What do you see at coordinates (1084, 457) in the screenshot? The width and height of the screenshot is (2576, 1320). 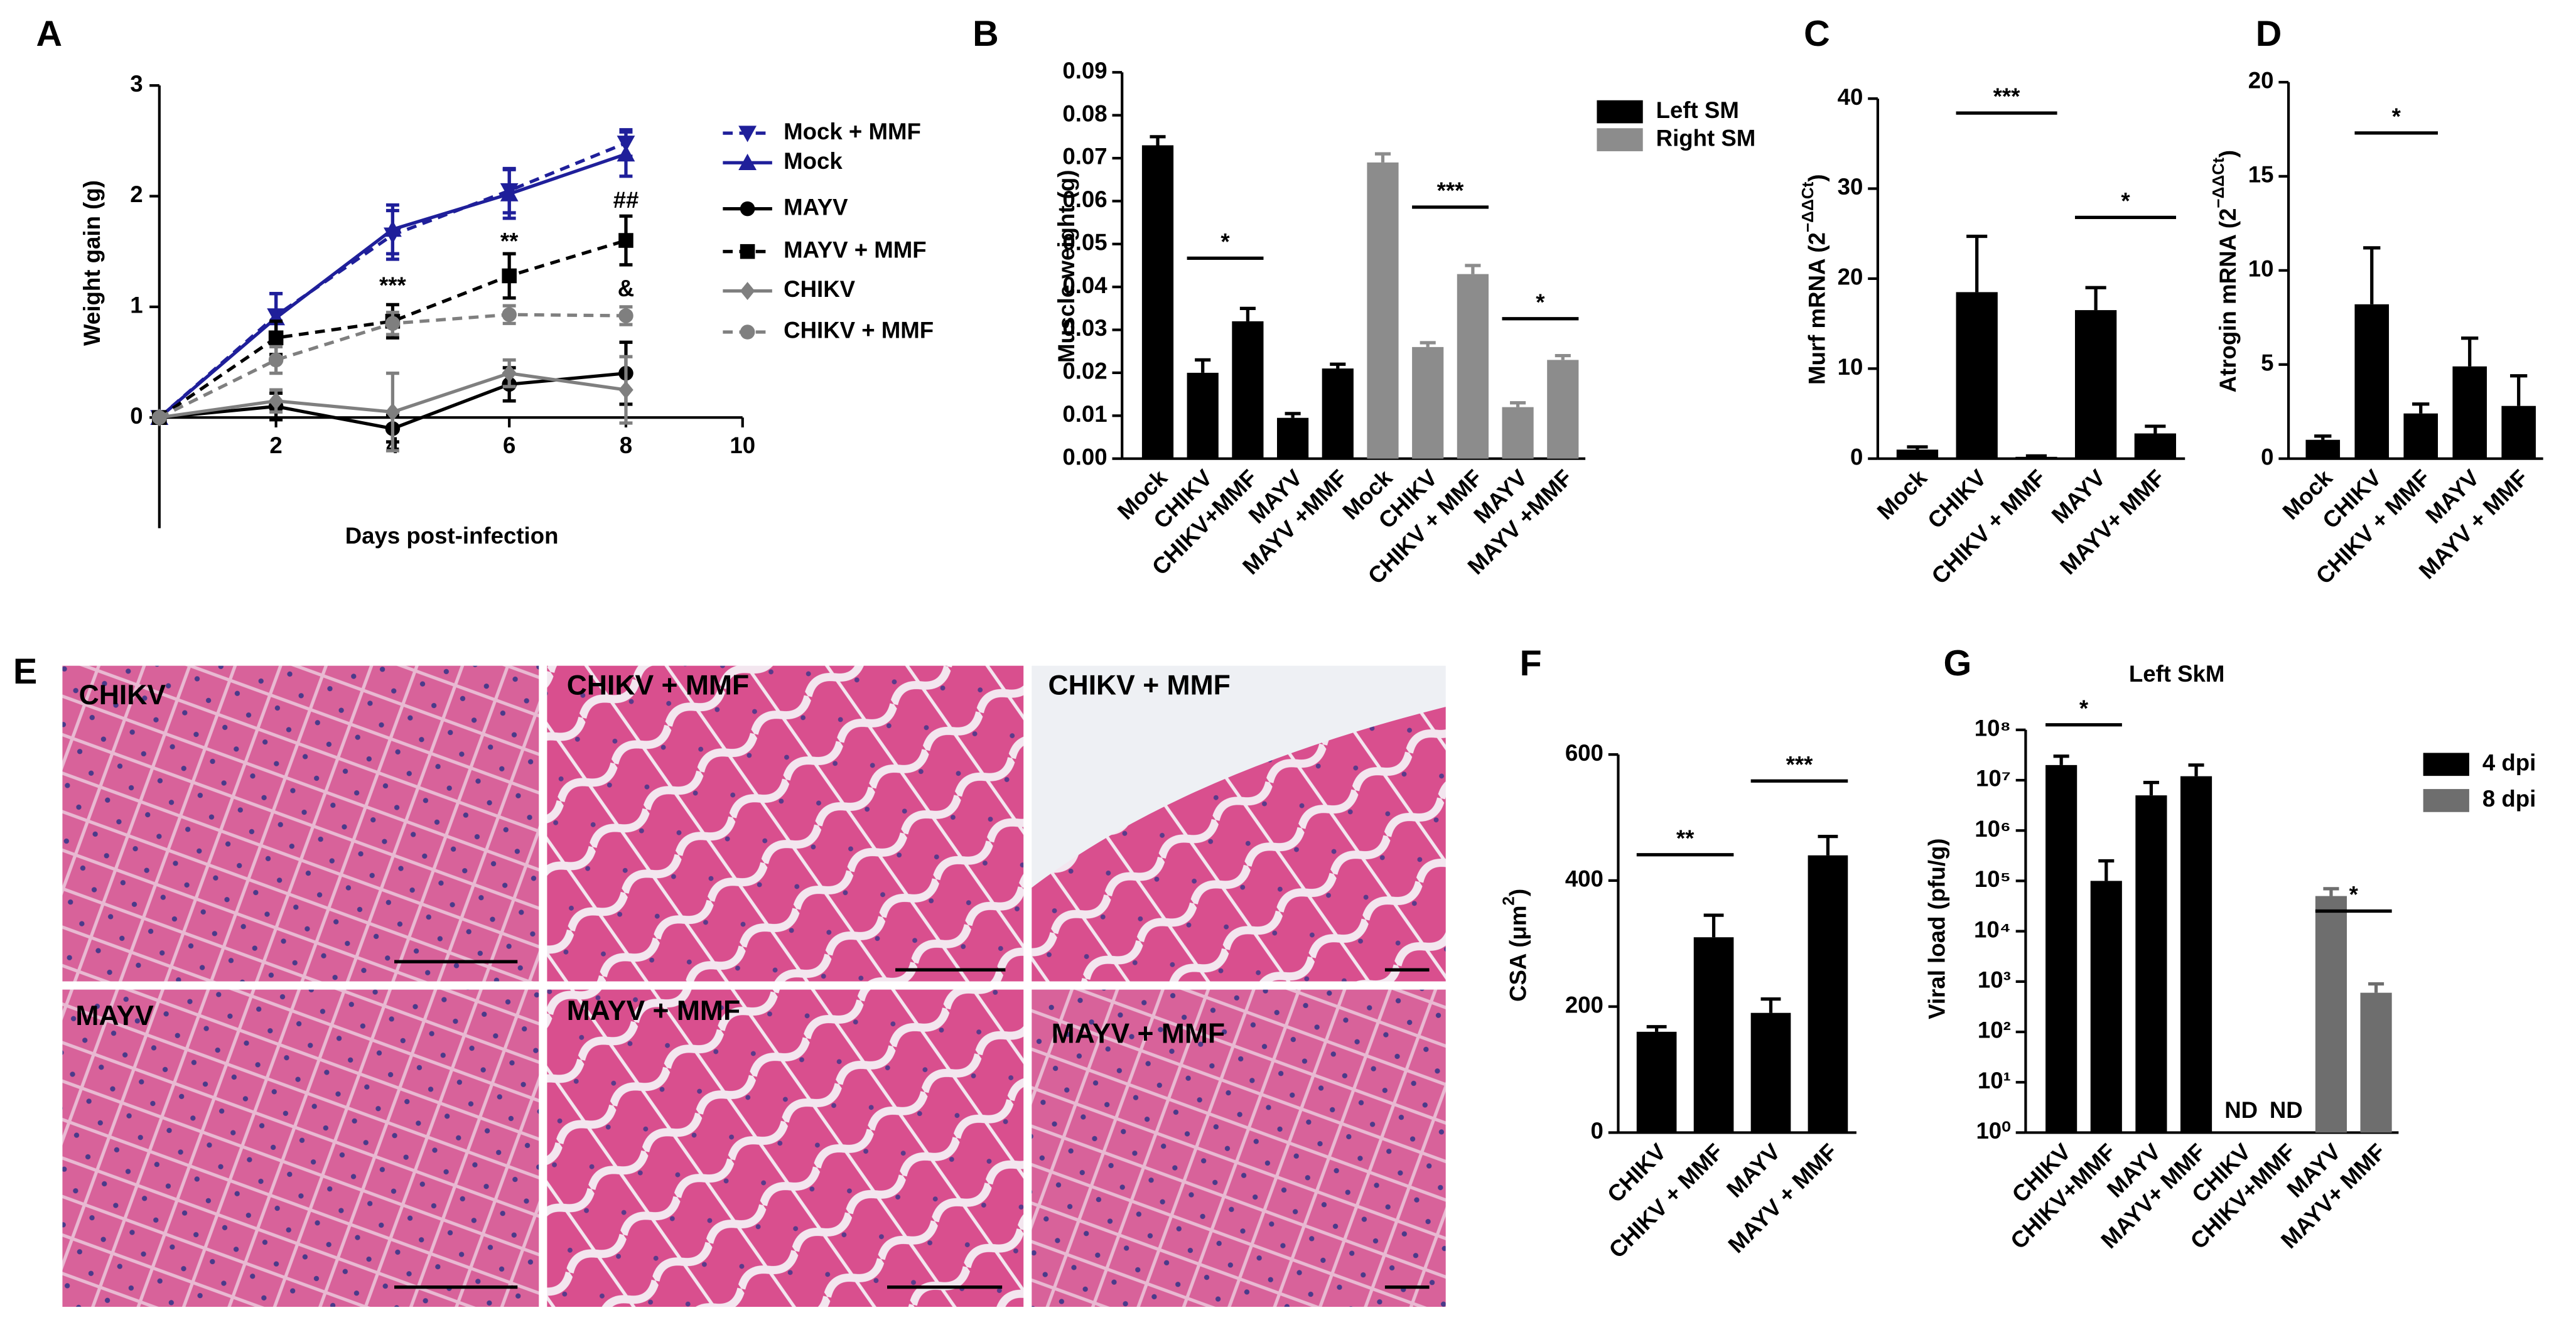 I see `y-tick-label: 0.00` at bounding box center [1084, 457].